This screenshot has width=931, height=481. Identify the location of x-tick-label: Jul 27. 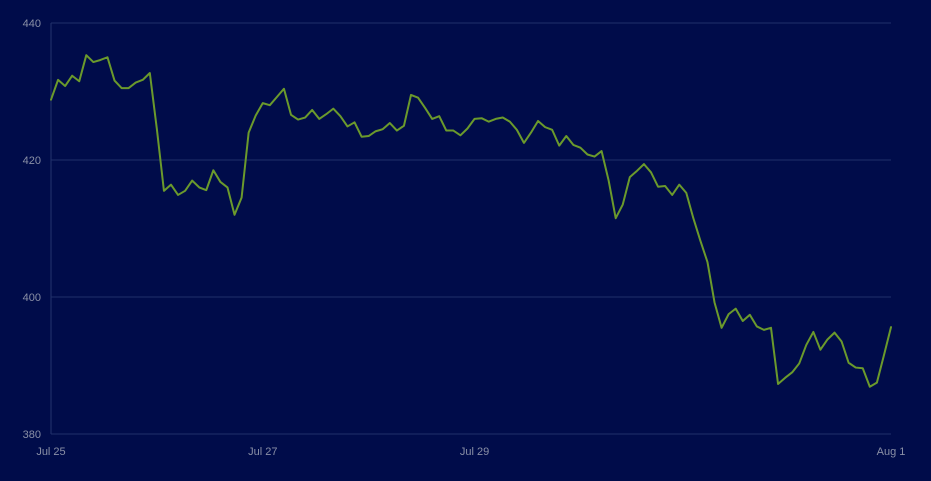
(262, 452).